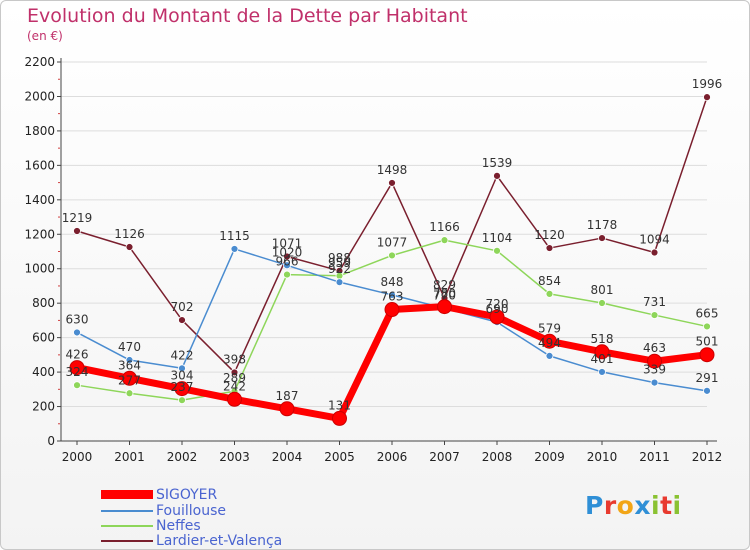 Image resolution: width=750 pixels, height=550 pixels. What do you see at coordinates (549, 343) in the screenshot?
I see `data-label-fouillouse: 494` at bounding box center [549, 343].